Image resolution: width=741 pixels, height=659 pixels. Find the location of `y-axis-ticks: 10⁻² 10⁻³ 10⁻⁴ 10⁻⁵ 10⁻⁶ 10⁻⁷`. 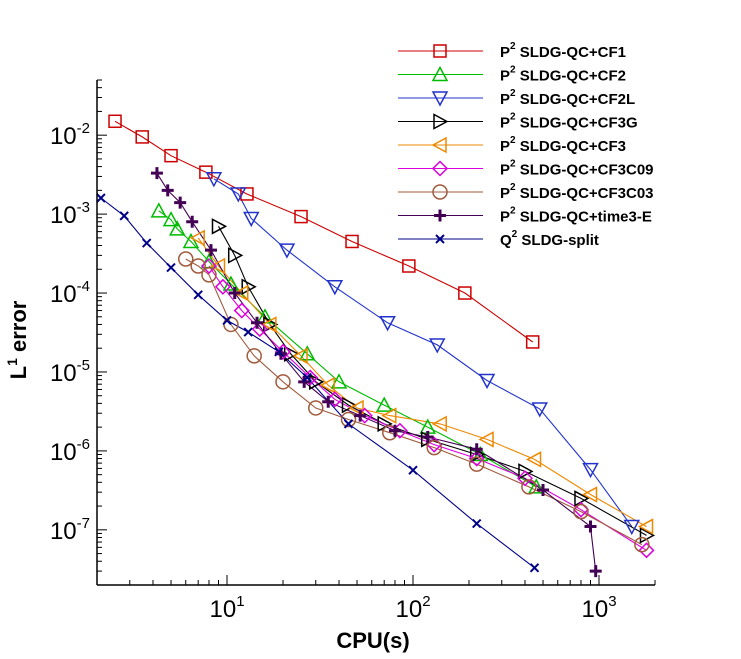

y-axis-ticks: 10⁻² 10⁻³ 10⁻⁴ 10⁻⁵ 10⁻⁶ 10⁻⁷ is located at coordinates (78, 332).